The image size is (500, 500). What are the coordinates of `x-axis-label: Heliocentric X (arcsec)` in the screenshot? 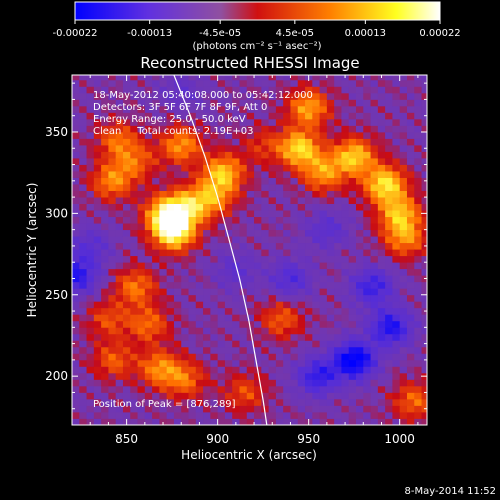 It's located at (249, 455).